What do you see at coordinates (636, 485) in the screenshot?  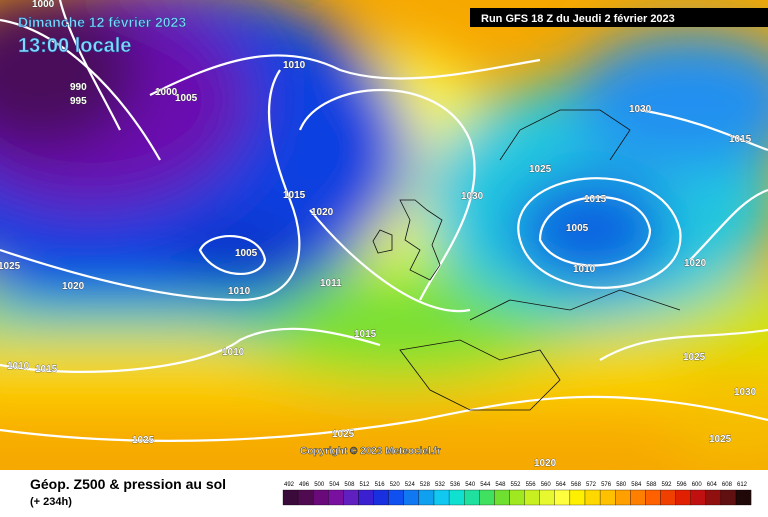 I see `scale-label: 584` at bounding box center [636, 485].